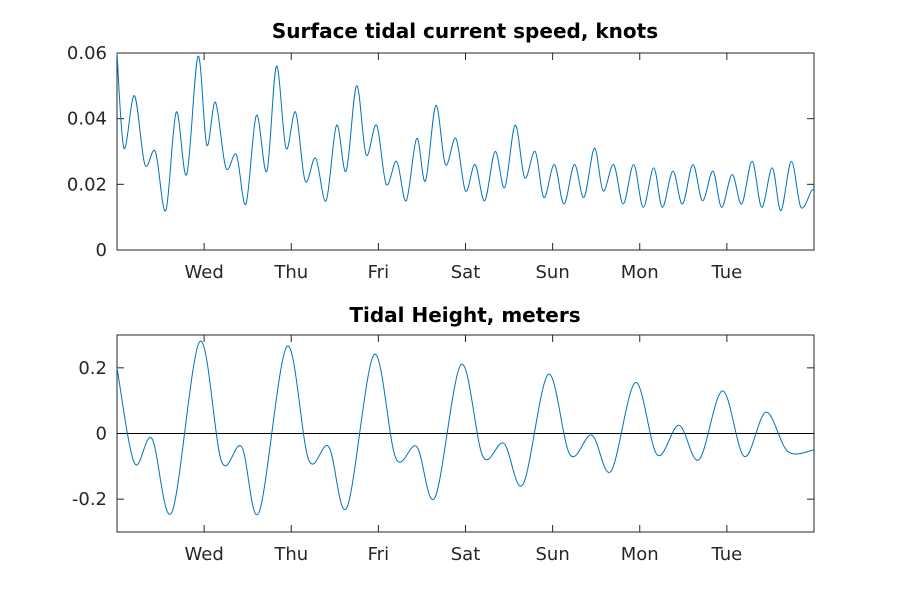  What do you see at coordinates (87, 53) in the screenshot?
I see `y-tick-label: 0.06` at bounding box center [87, 53].